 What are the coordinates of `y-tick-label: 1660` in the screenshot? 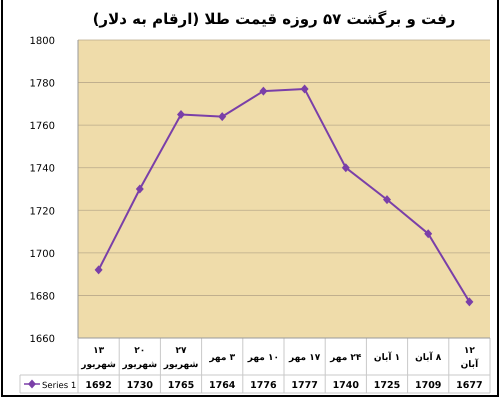 It's located at (42, 339).